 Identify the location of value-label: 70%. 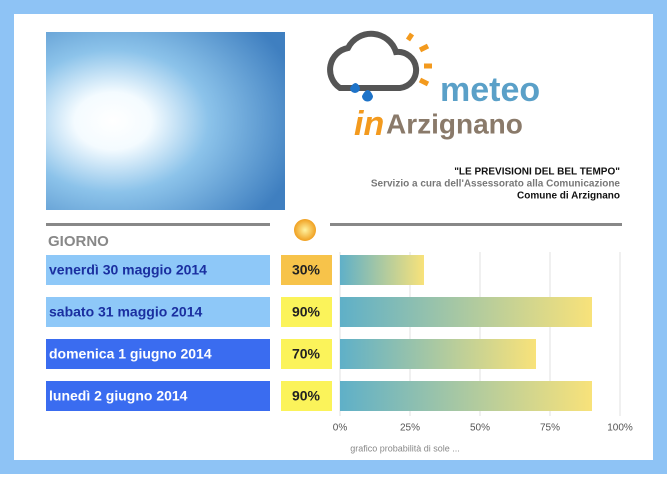
(306, 354).